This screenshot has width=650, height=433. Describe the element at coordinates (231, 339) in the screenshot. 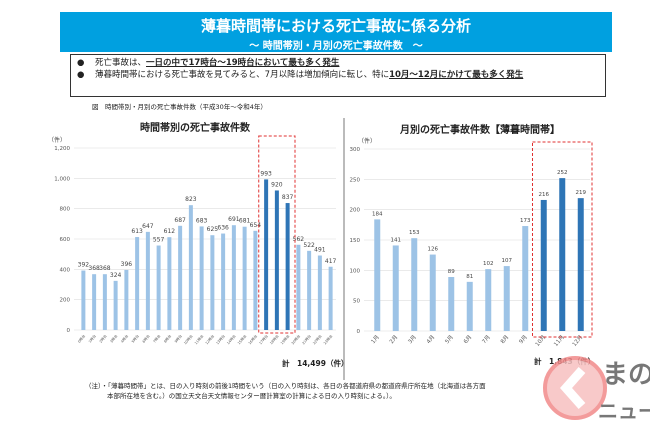

I see `x-tick-label: 14時台` at that location.